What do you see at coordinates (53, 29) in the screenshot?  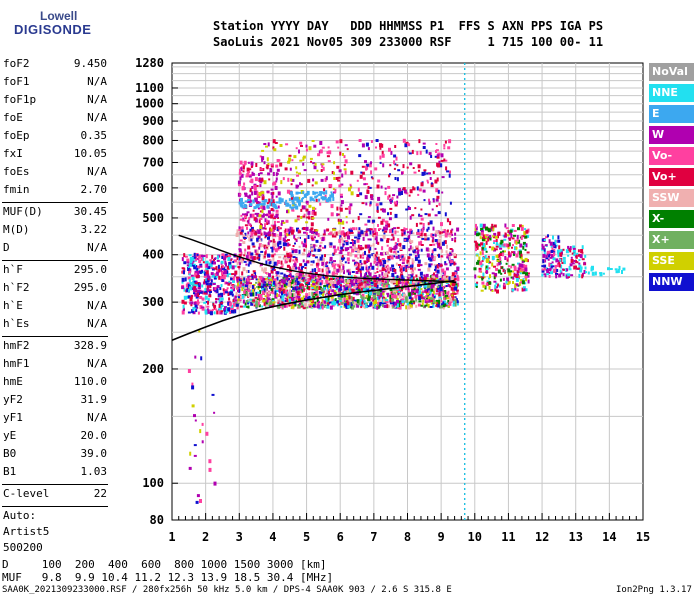 I see `logo-digisonde: DIGISONDE` at bounding box center [53, 29].